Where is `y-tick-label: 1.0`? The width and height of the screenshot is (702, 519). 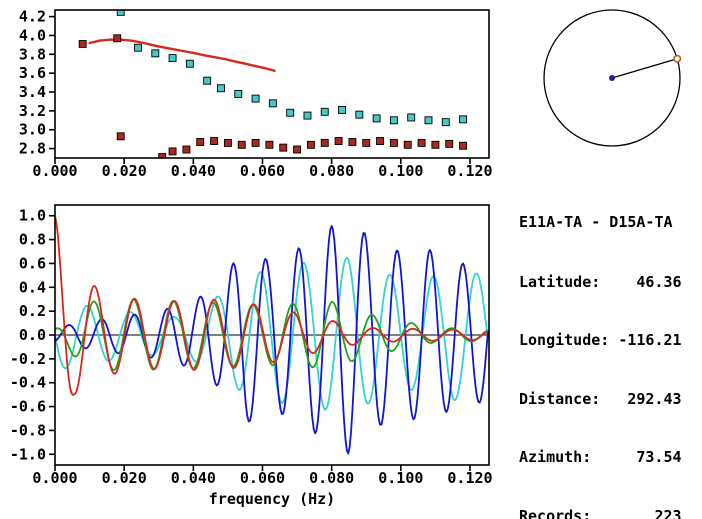 y-tick-label: 1.0 is located at coordinates (32, 216).